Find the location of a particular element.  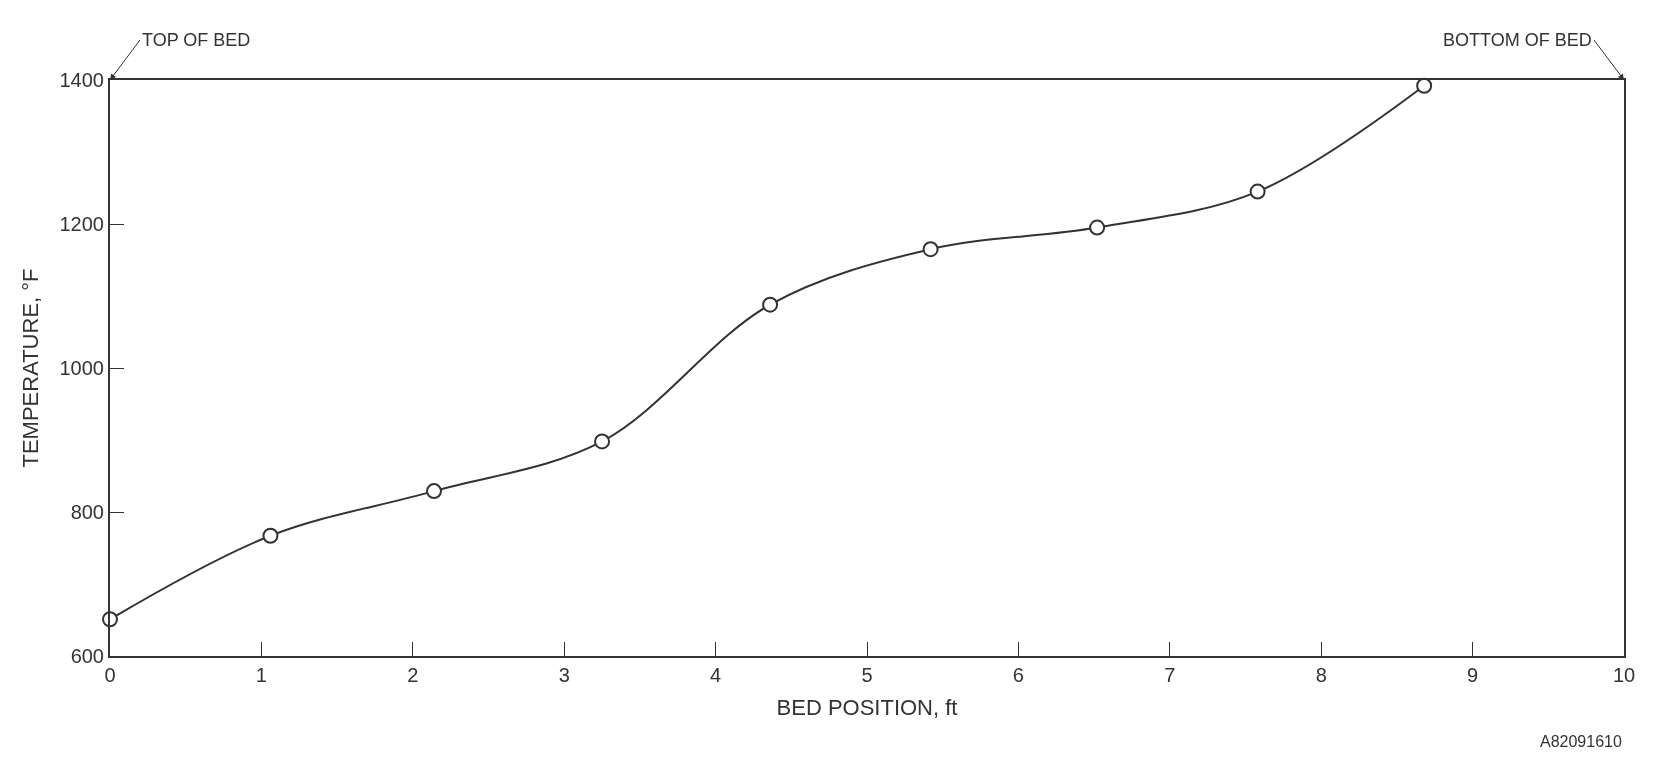

text: BOTTOM OF BED is located at coordinates (1517, 40).